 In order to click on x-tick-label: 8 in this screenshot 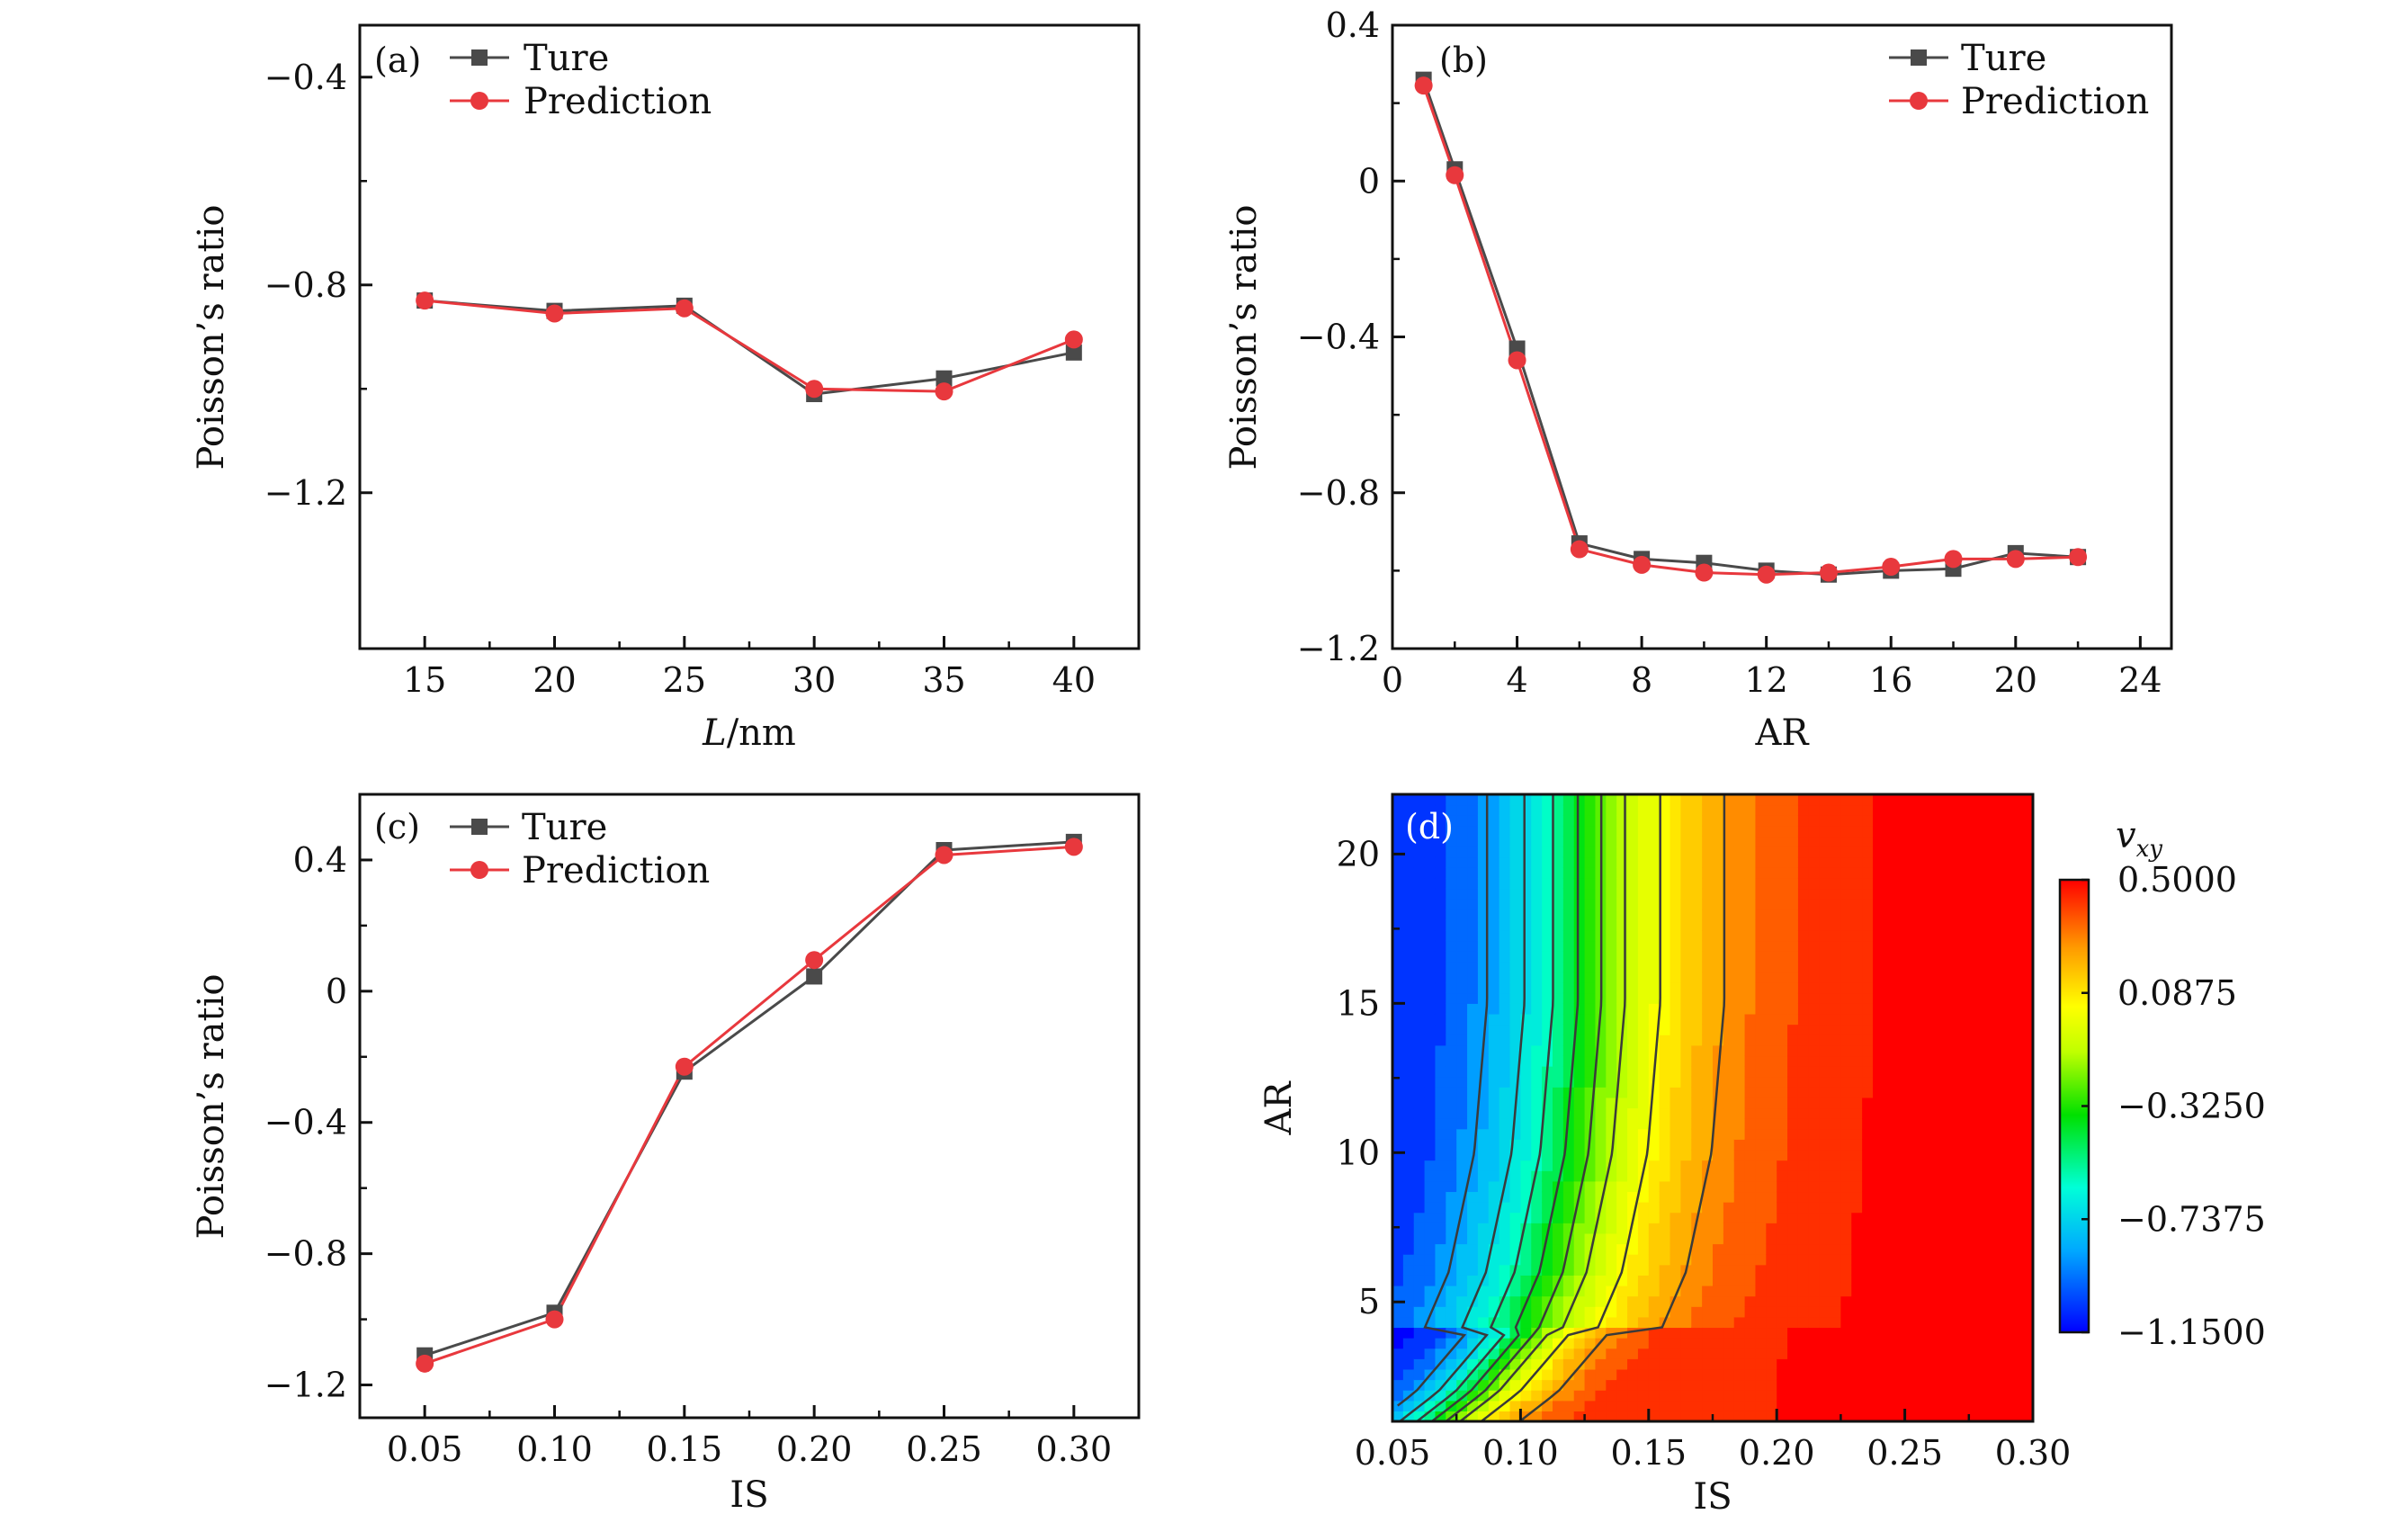, I will do `click(1641, 680)`.